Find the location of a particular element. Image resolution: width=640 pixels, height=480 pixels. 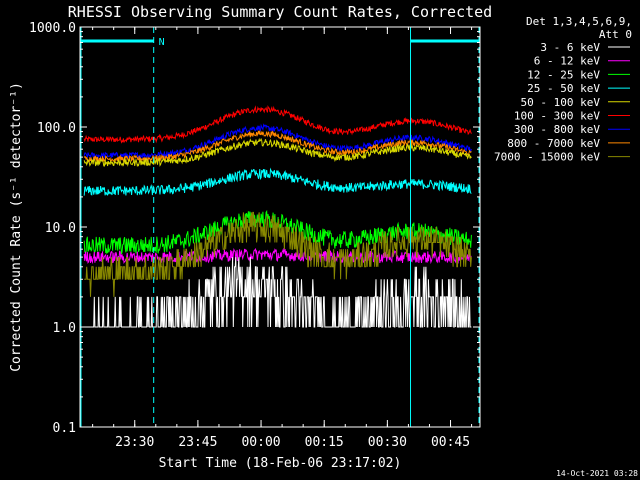

x-tick-label: 23:45 is located at coordinates (197, 442).